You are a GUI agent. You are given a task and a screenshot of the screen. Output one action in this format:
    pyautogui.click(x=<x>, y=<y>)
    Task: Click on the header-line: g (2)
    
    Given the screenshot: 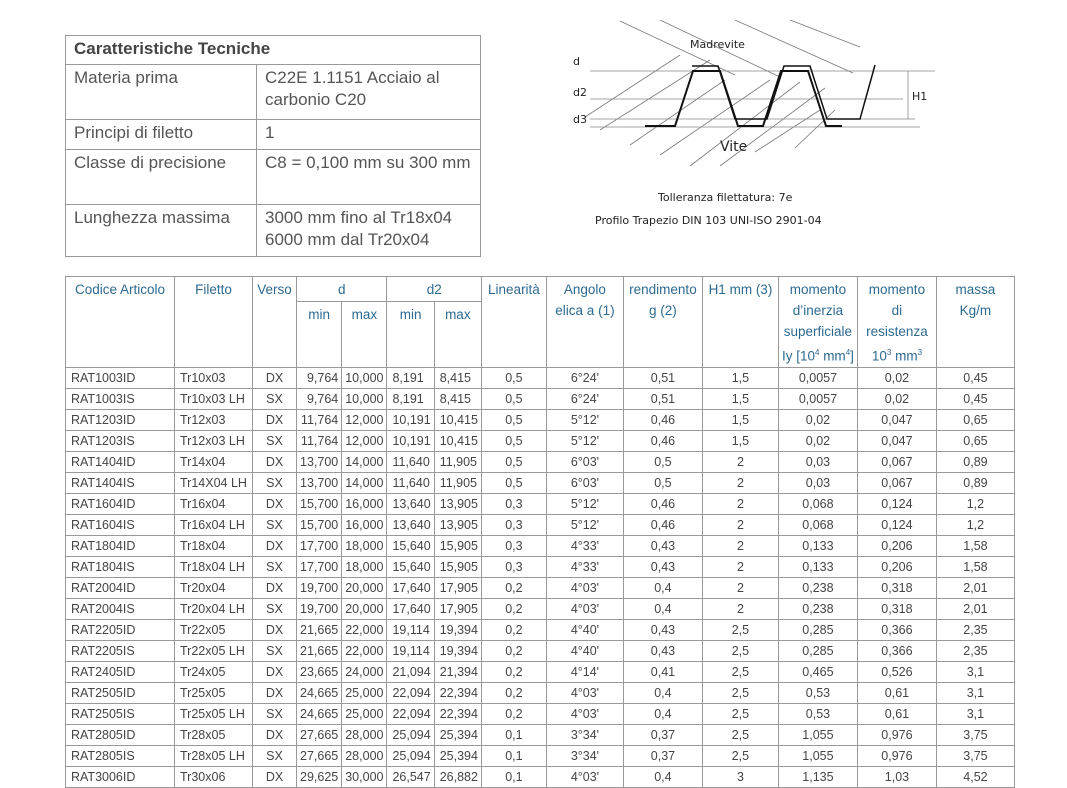 What is the action you would take?
    pyautogui.click(x=663, y=310)
    